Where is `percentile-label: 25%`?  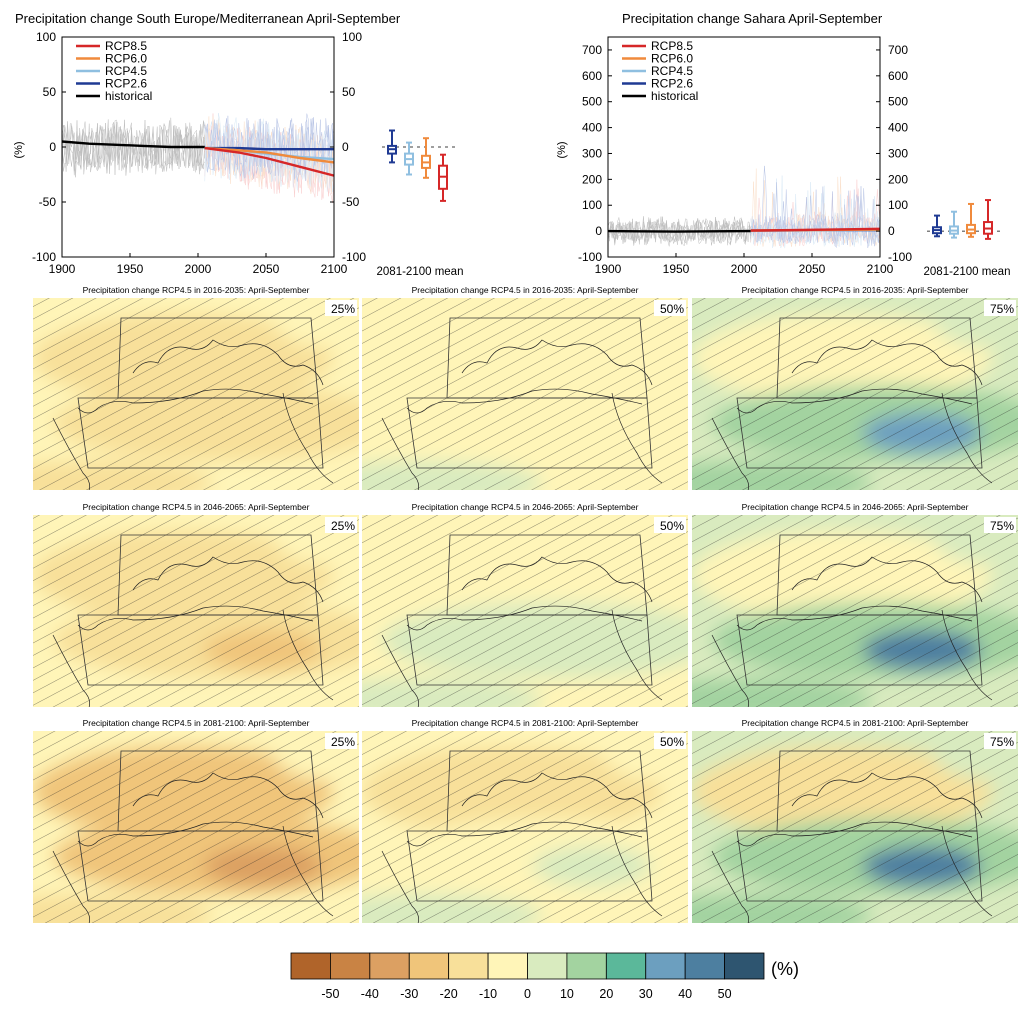 percentile-label: 25% is located at coordinates (343, 309).